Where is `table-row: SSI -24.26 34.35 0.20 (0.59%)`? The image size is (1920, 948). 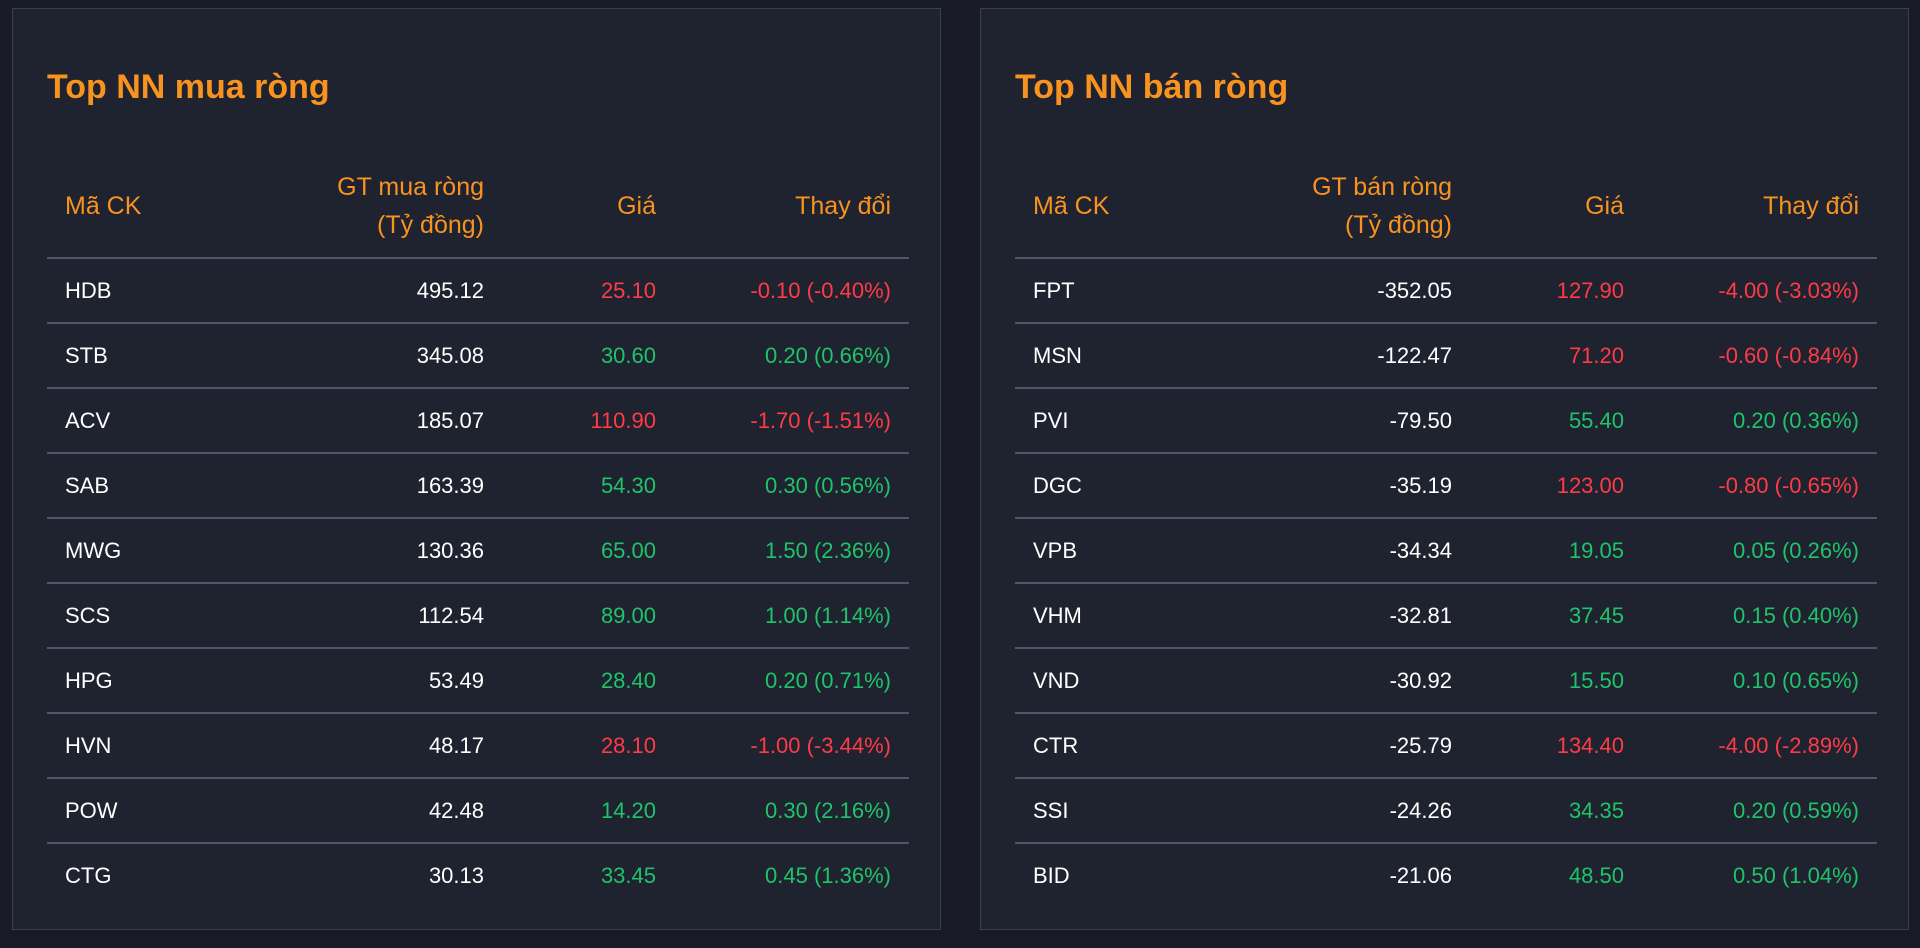
table-row: SSI -24.26 34.35 0.20 (0.59%) is located at coordinates (1446, 811).